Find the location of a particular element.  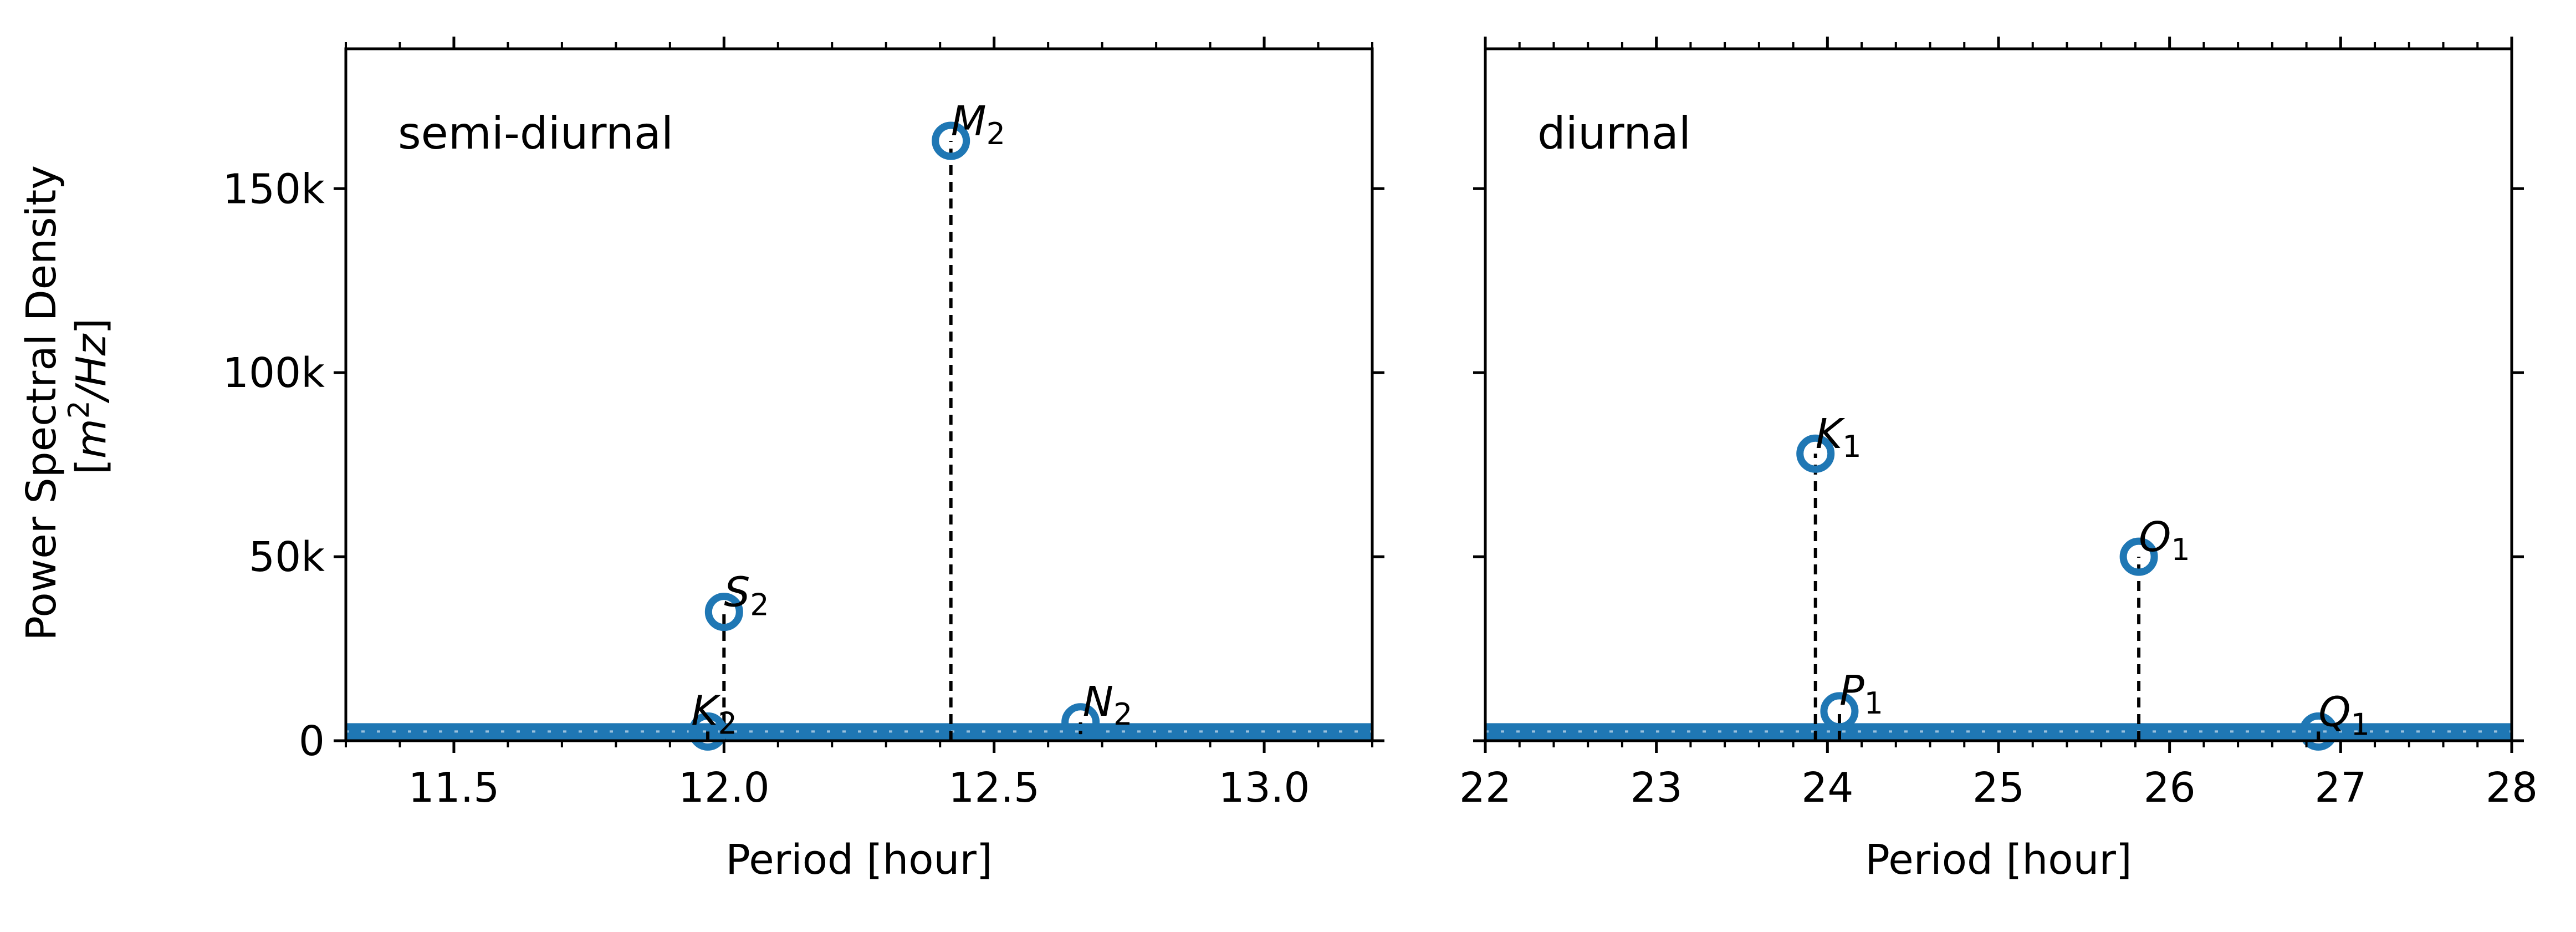

x-tick-label: 25 is located at coordinates (1998, 788).